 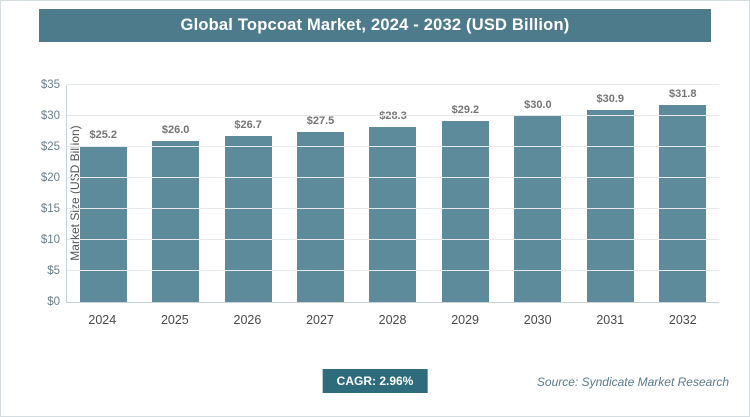 I want to click on bar-column: $30.0, so click(x=538, y=193).